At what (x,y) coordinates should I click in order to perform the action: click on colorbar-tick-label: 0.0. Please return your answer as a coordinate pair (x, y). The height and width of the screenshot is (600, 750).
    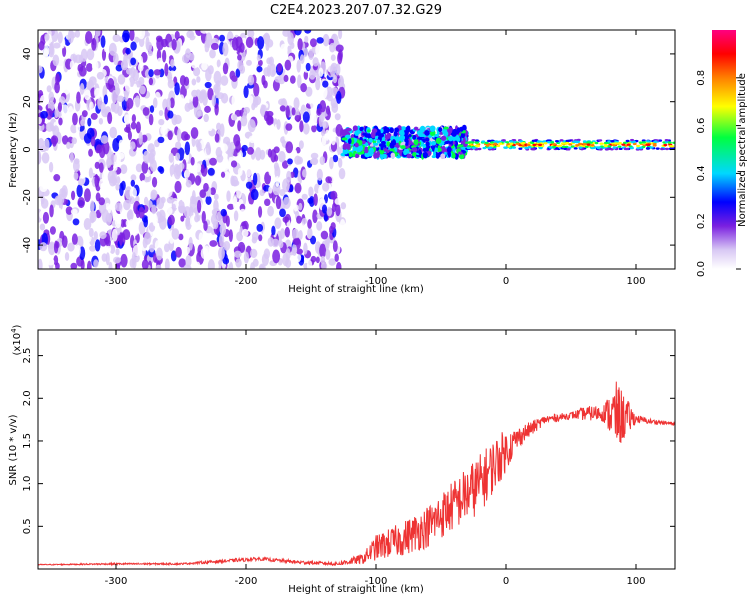
    Looking at the image, I should click on (701, 269).